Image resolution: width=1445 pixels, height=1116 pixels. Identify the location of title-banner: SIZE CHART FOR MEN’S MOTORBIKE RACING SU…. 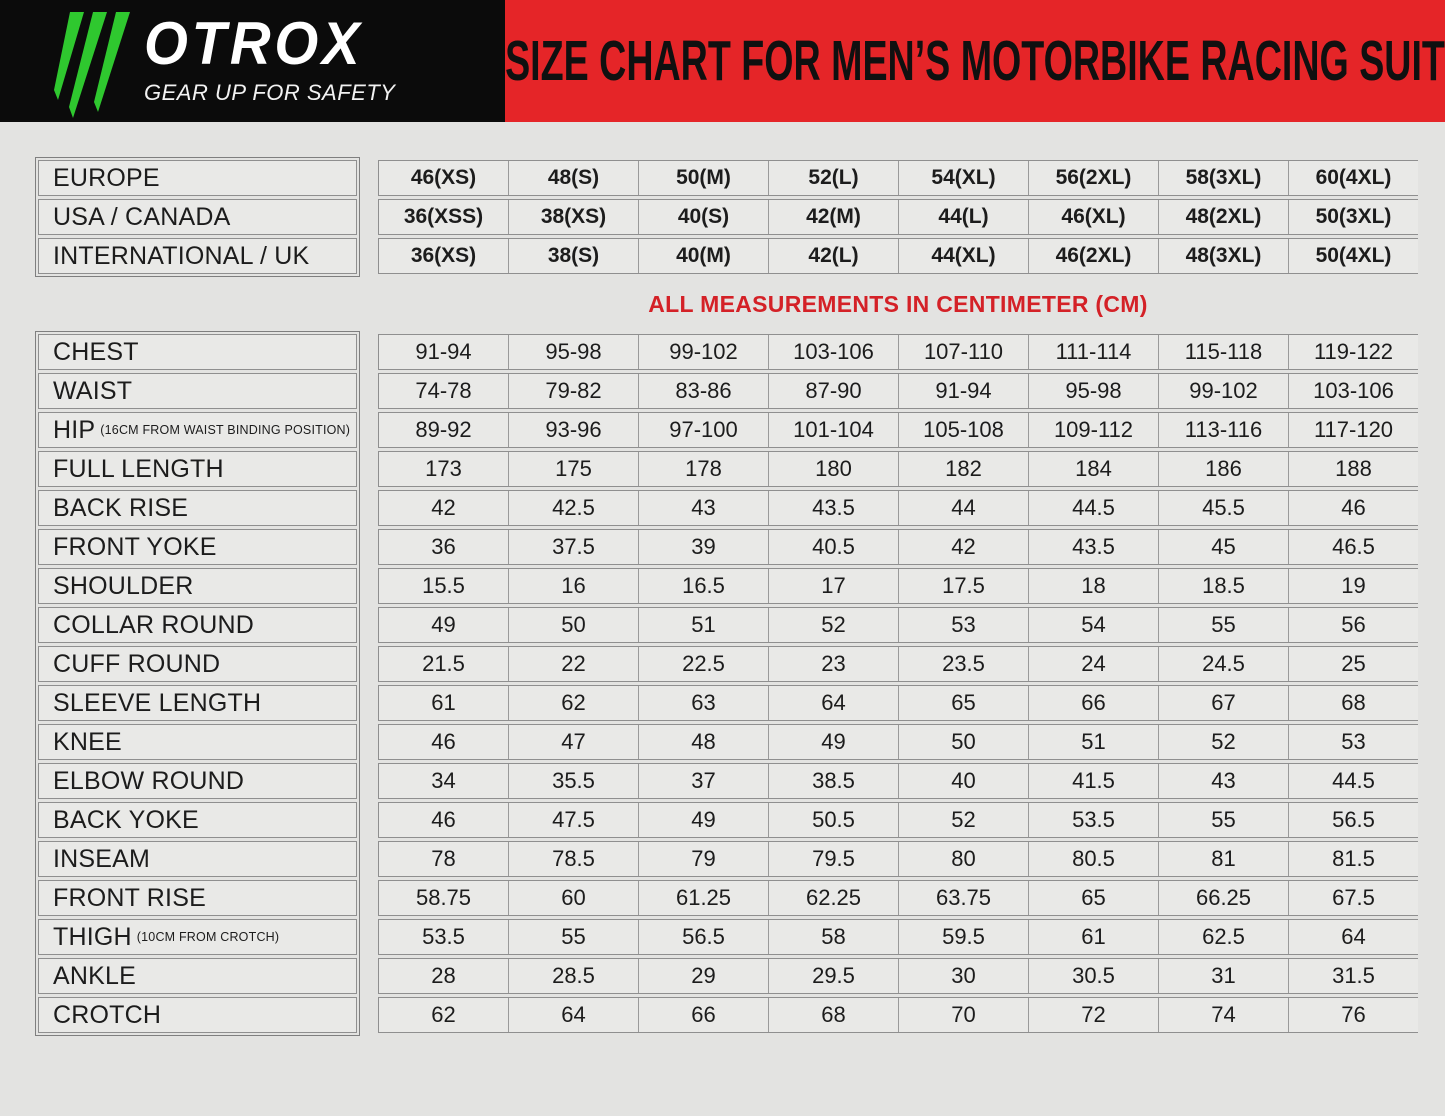
(975, 61).